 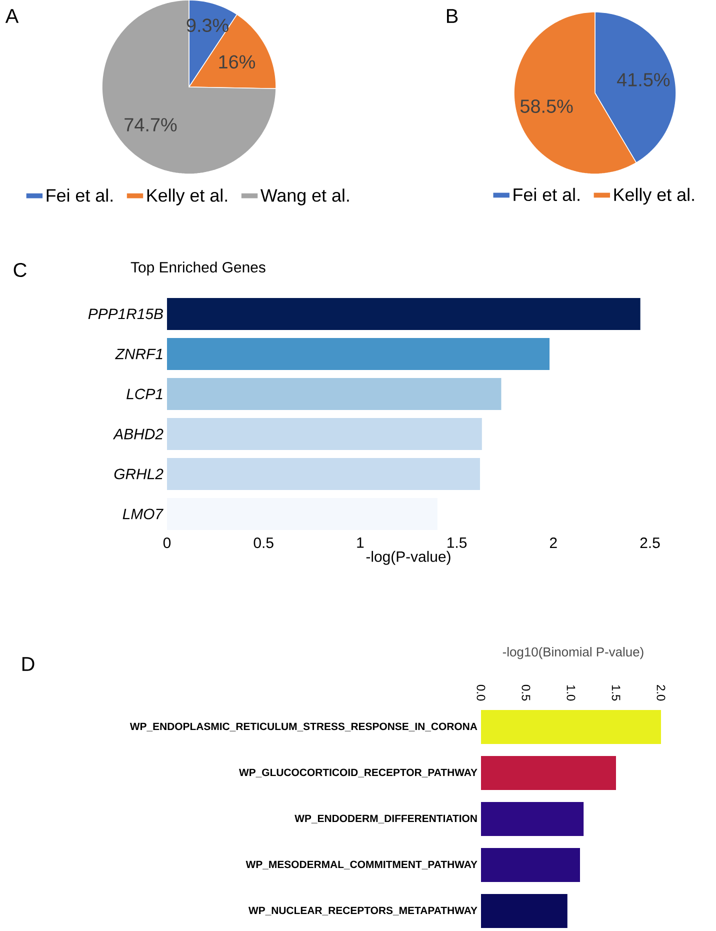 What do you see at coordinates (573, 653) in the screenshot?
I see `x-axis-title: -log10(Binomial P-value)` at bounding box center [573, 653].